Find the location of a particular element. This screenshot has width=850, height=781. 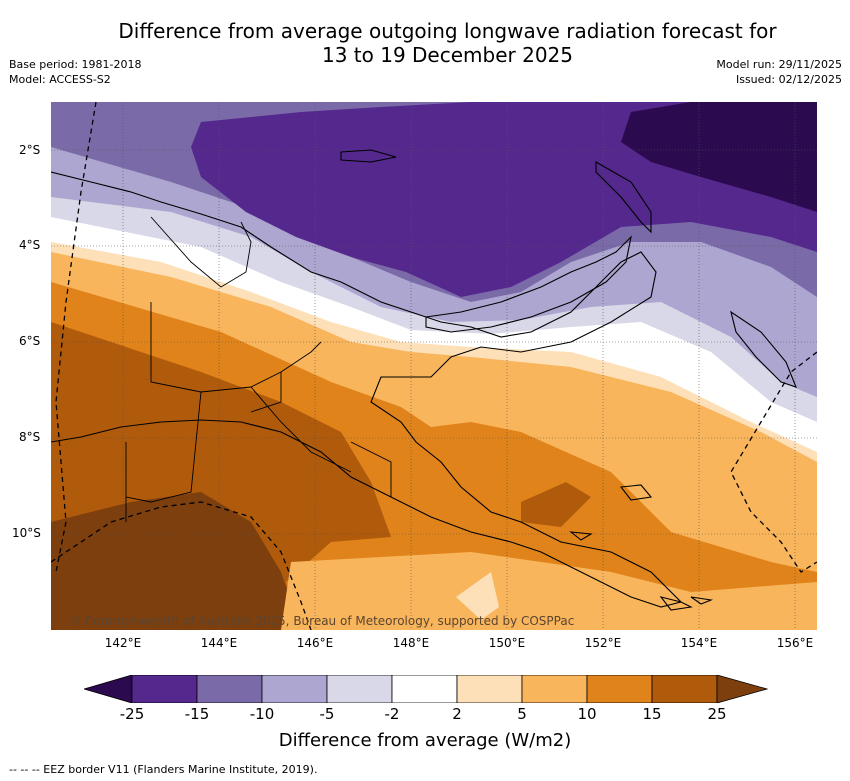

colorbar is located at coordinates (426, 689).